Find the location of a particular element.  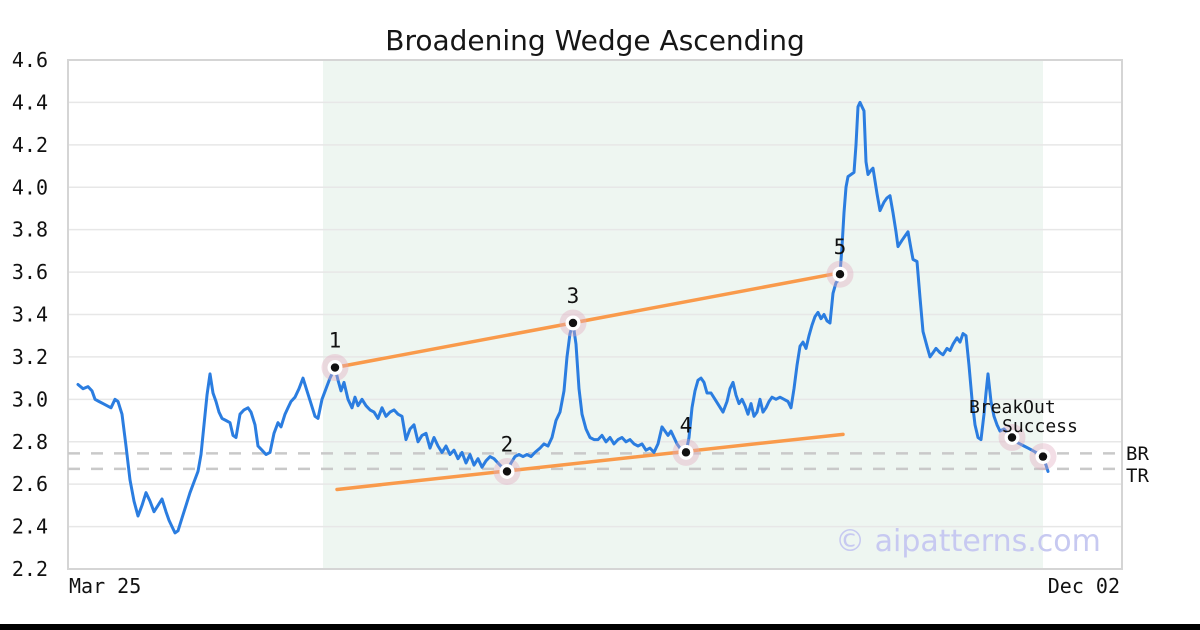

breakout-level-label: BR is located at coordinates (1137, 454).